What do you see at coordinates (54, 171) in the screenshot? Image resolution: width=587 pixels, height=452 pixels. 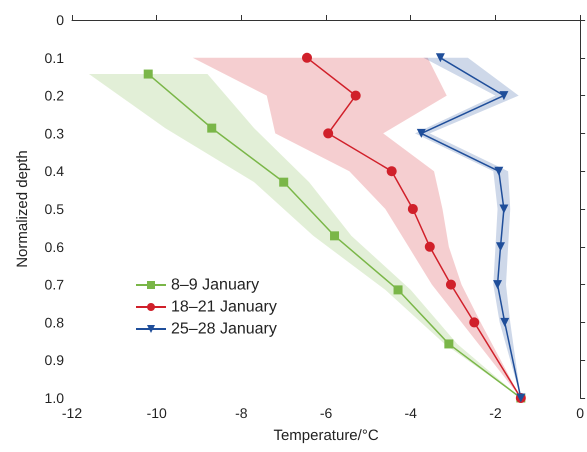 I see `y-tick-label: 0.4` at bounding box center [54, 171].